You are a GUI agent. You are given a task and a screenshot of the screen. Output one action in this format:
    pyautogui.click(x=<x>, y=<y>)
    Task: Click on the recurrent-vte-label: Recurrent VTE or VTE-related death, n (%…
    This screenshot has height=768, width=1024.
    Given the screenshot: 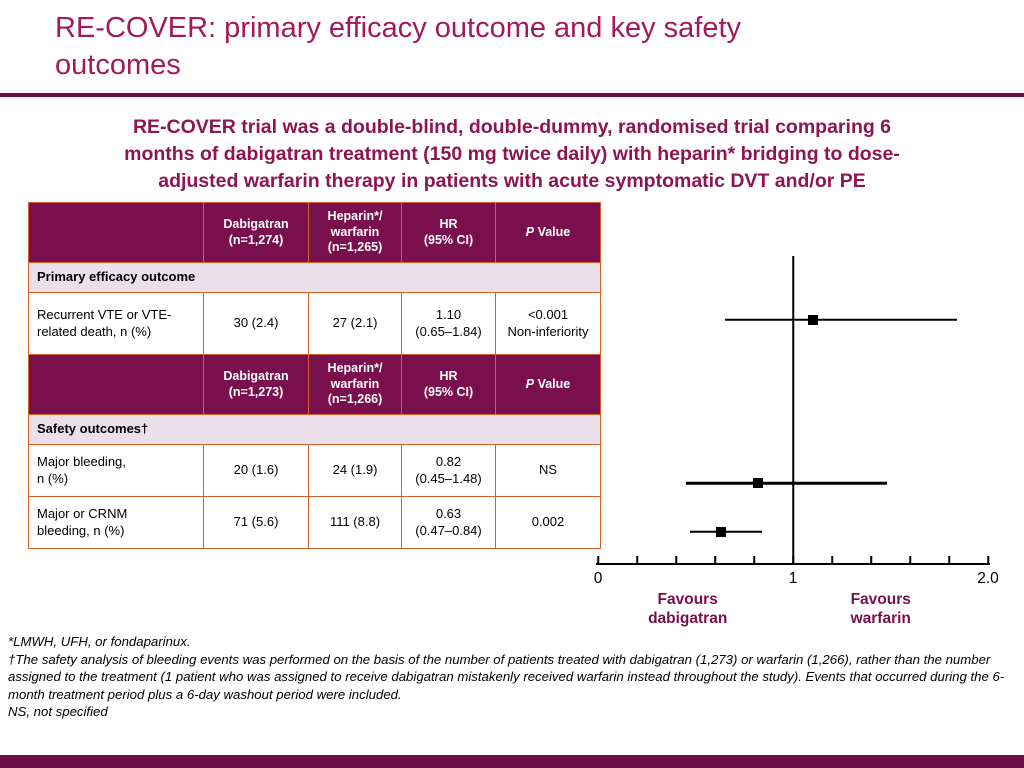 What is the action you would take?
    pyautogui.click(x=116, y=323)
    